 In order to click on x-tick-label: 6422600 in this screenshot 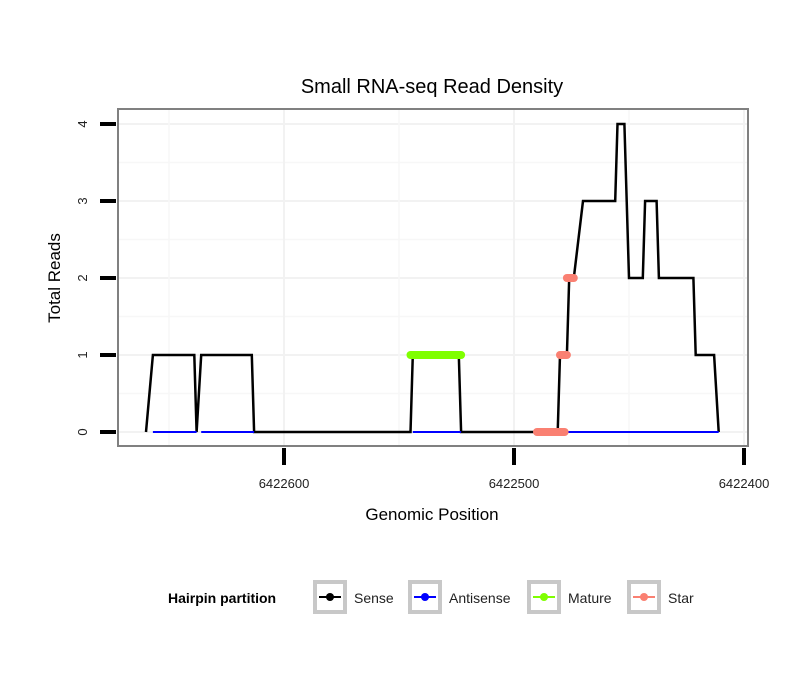, I will do `click(284, 483)`.